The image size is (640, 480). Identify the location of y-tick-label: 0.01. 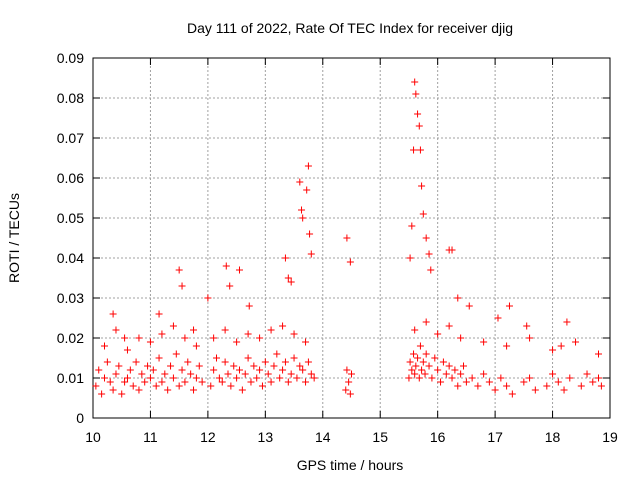
(70, 378).